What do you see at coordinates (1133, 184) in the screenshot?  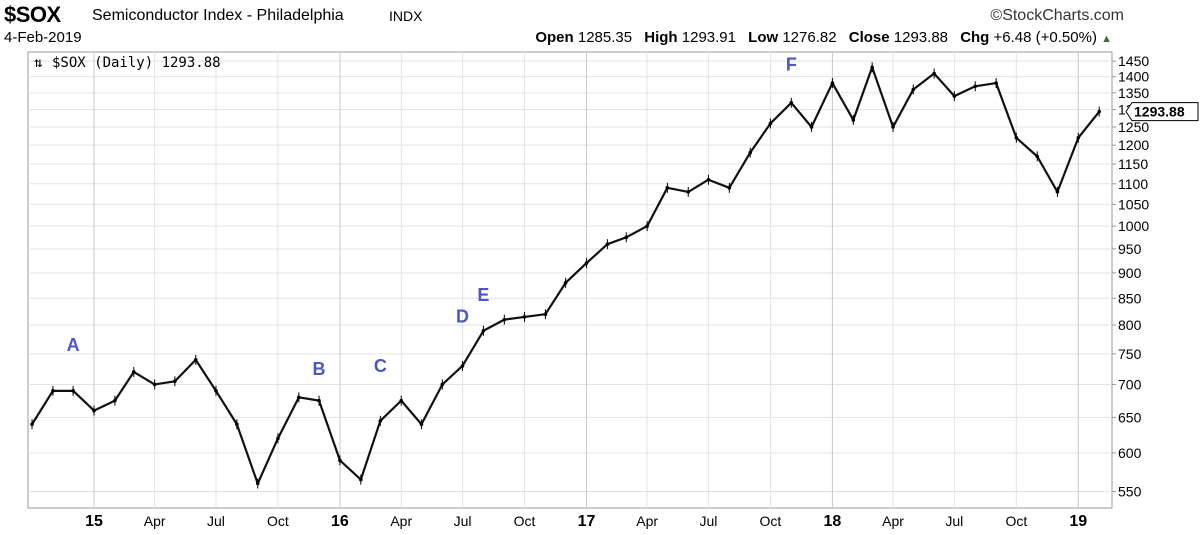 I see `y-tick-label: 1100` at bounding box center [1133, 184].